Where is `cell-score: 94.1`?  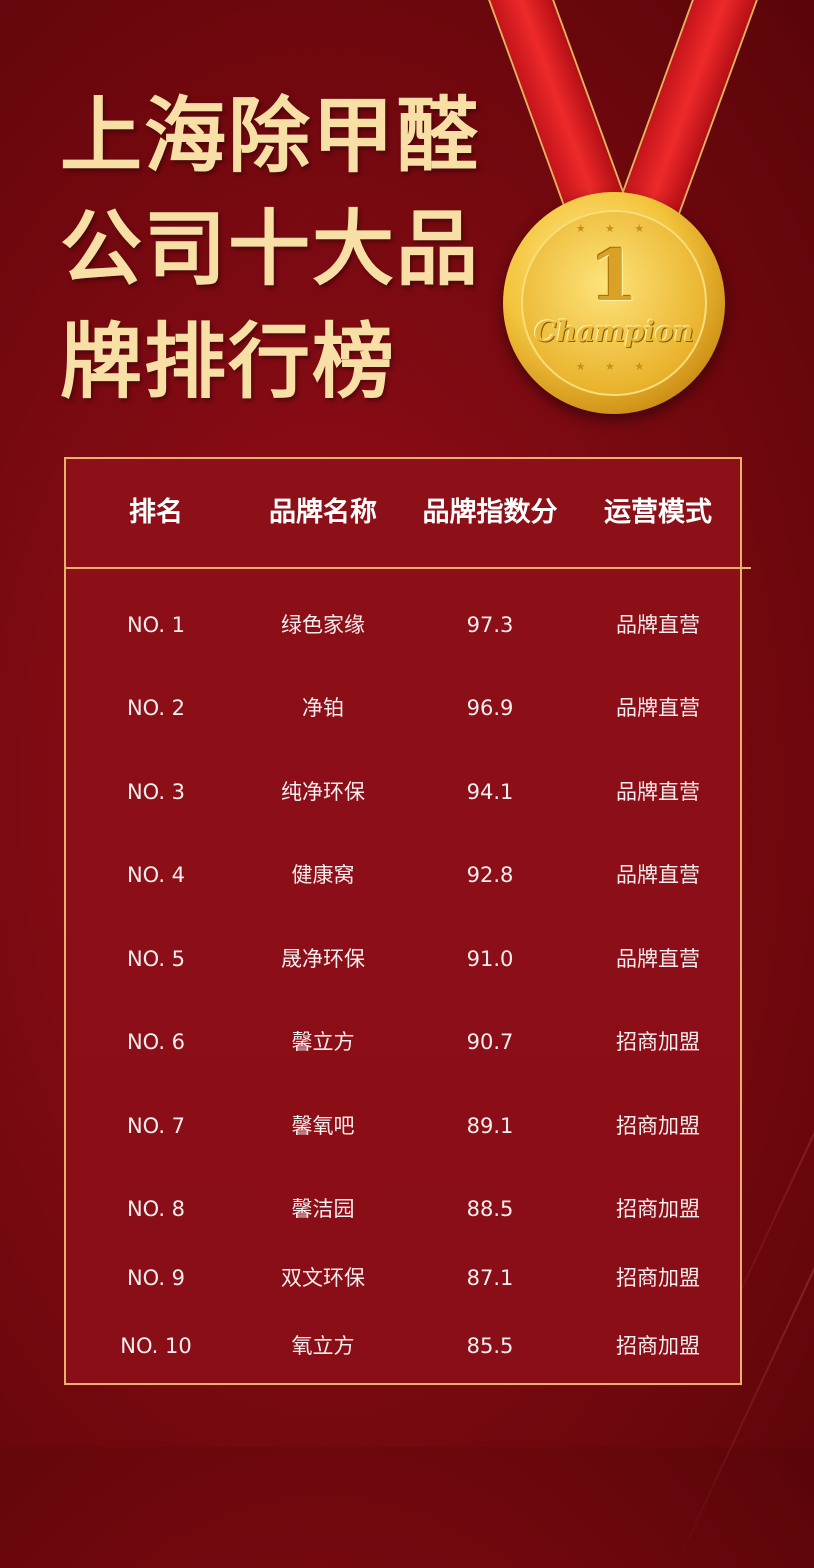 cell-score: 94.1 is located at coordinates (490, 792).